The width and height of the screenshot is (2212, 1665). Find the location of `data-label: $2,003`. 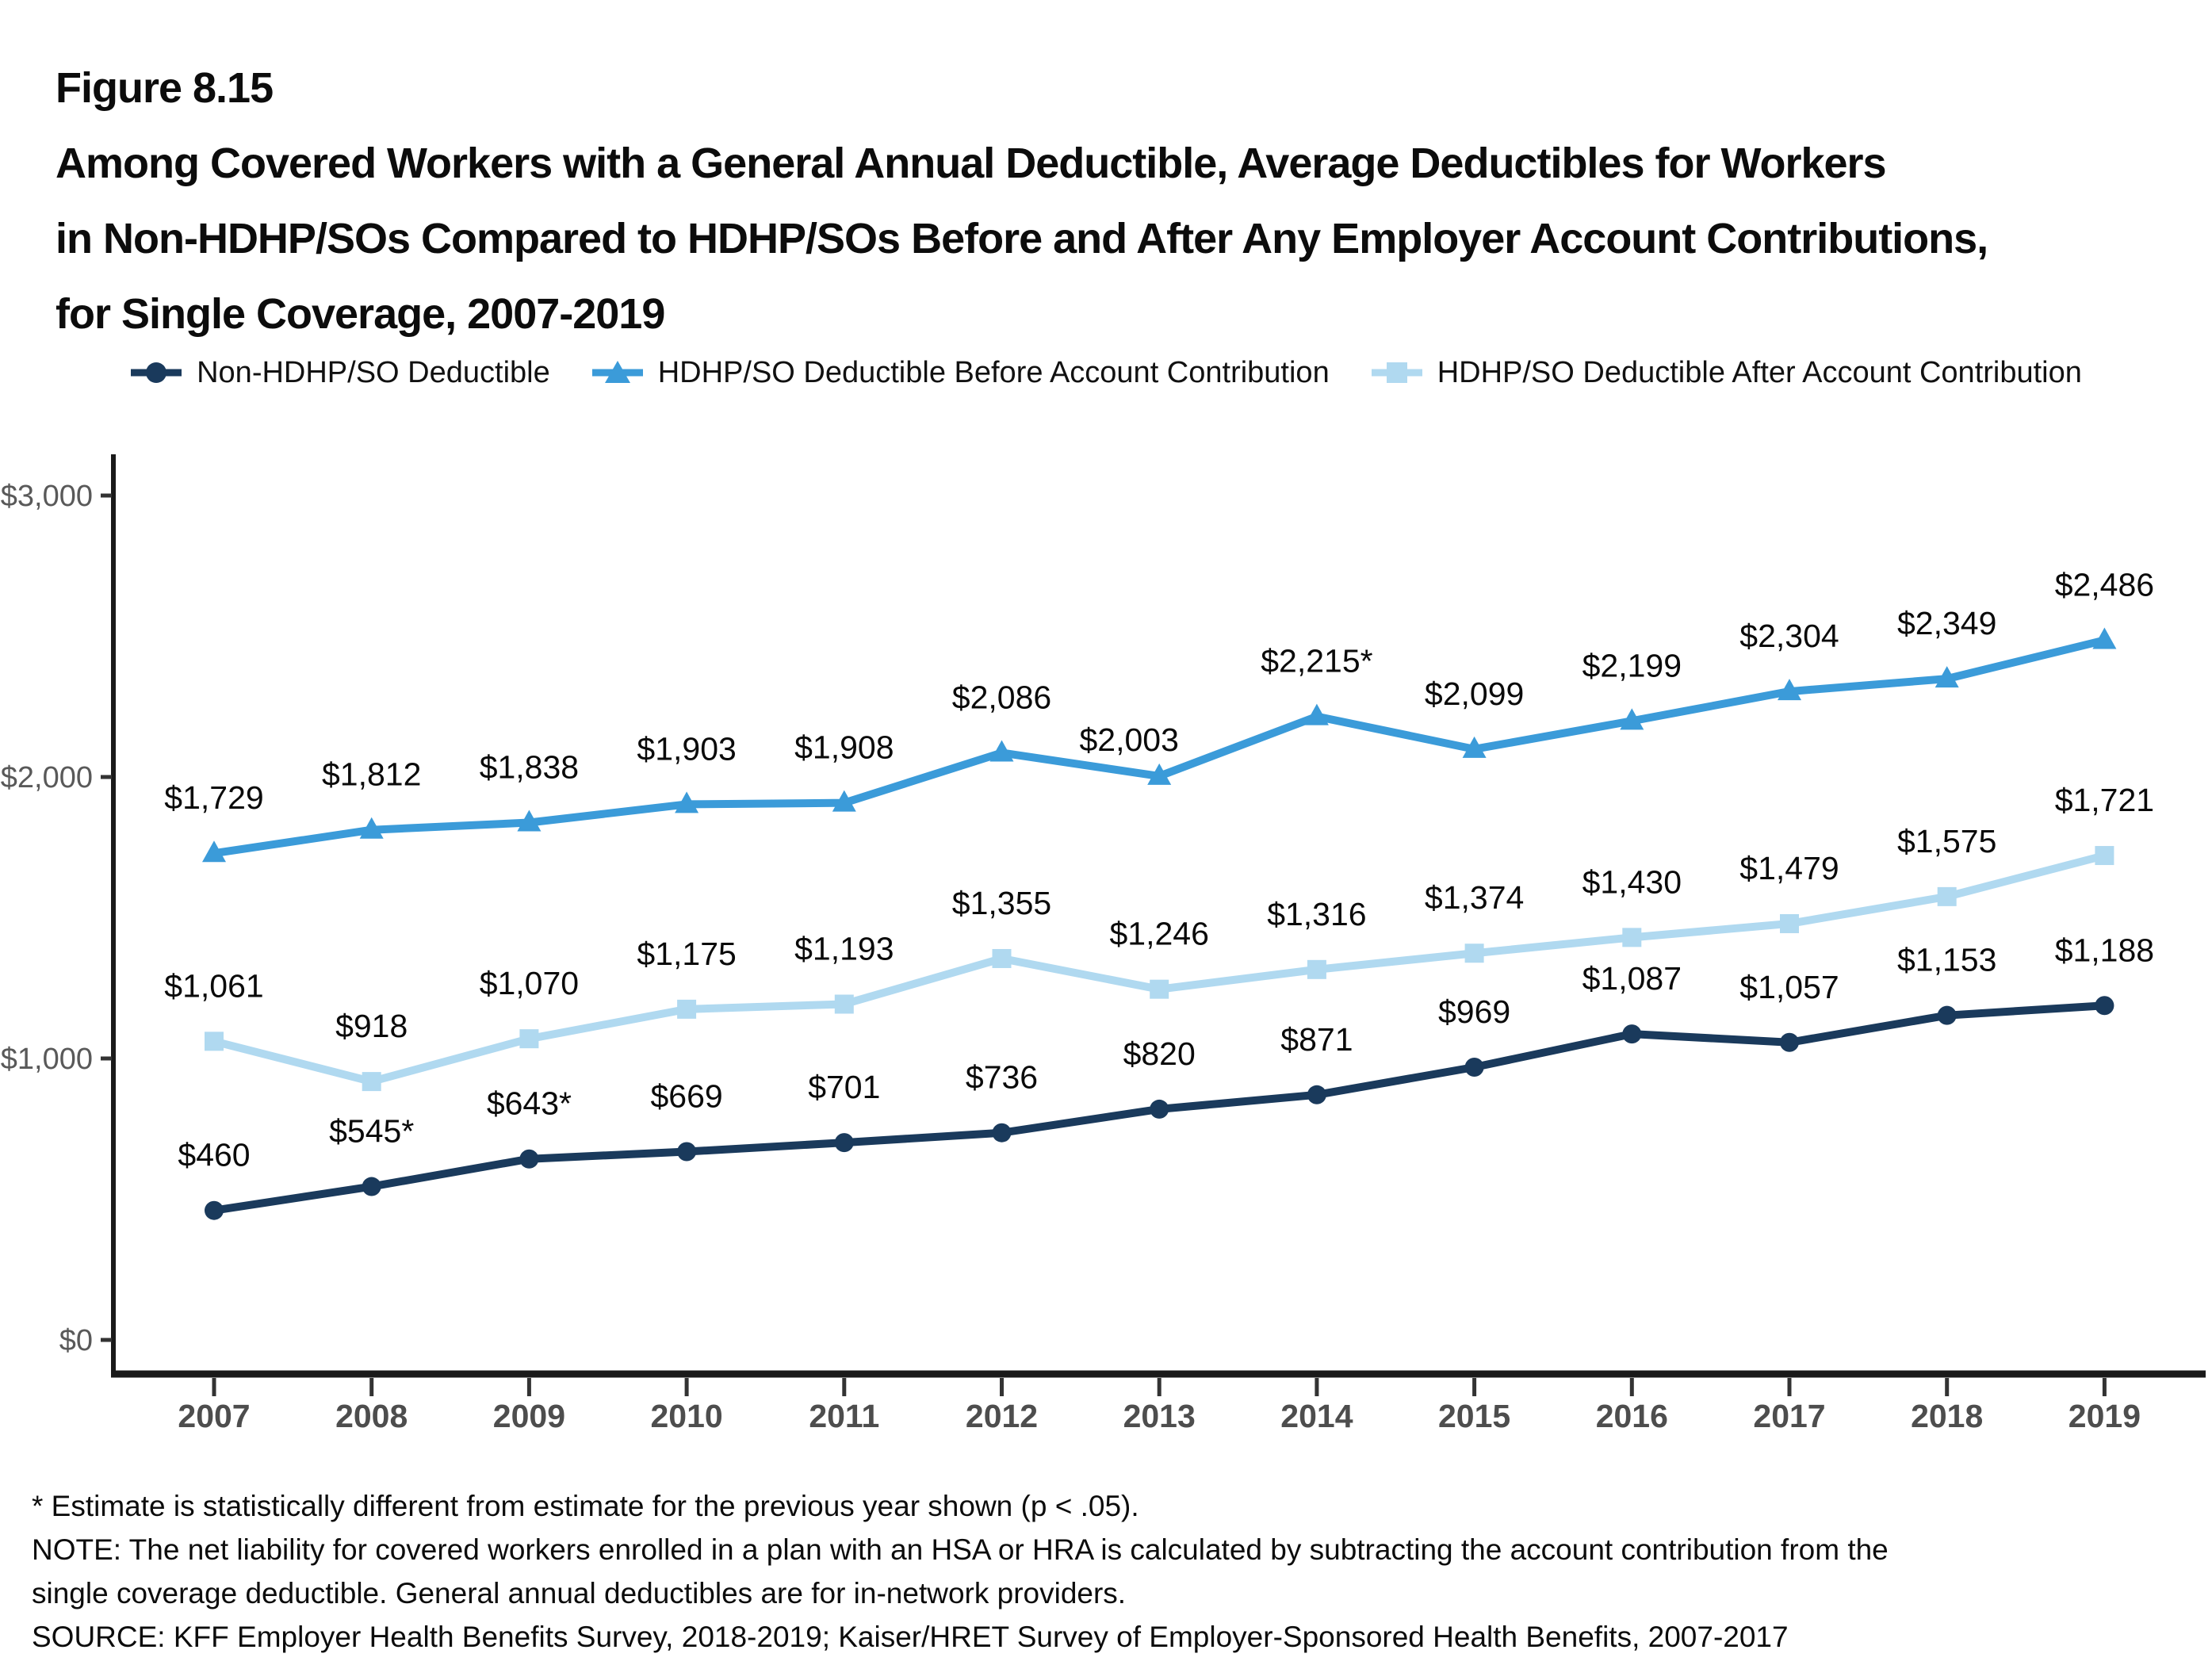

data-label: $2,003 is located at coordinates (1128, 740).